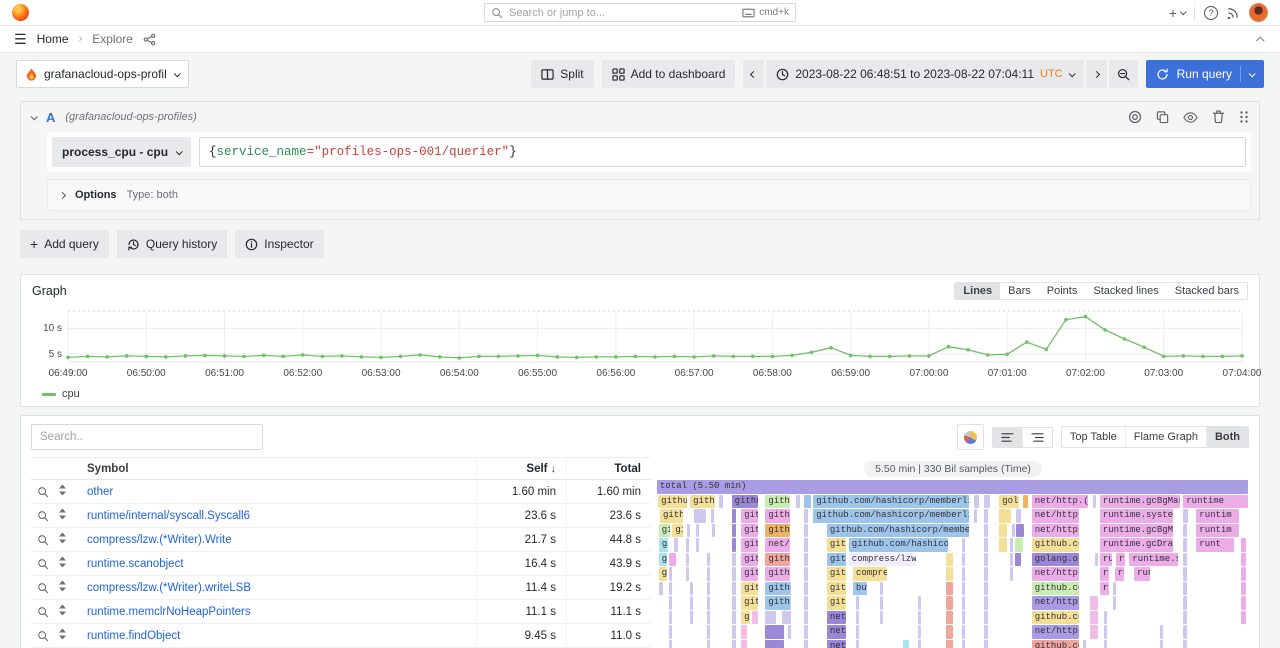 This screenshot has width=1280, height=648. What do you see at coordinates (1226, 437) in the screenshot?
I see `view-mode-both: Both` at bounding box center [1226, 437].